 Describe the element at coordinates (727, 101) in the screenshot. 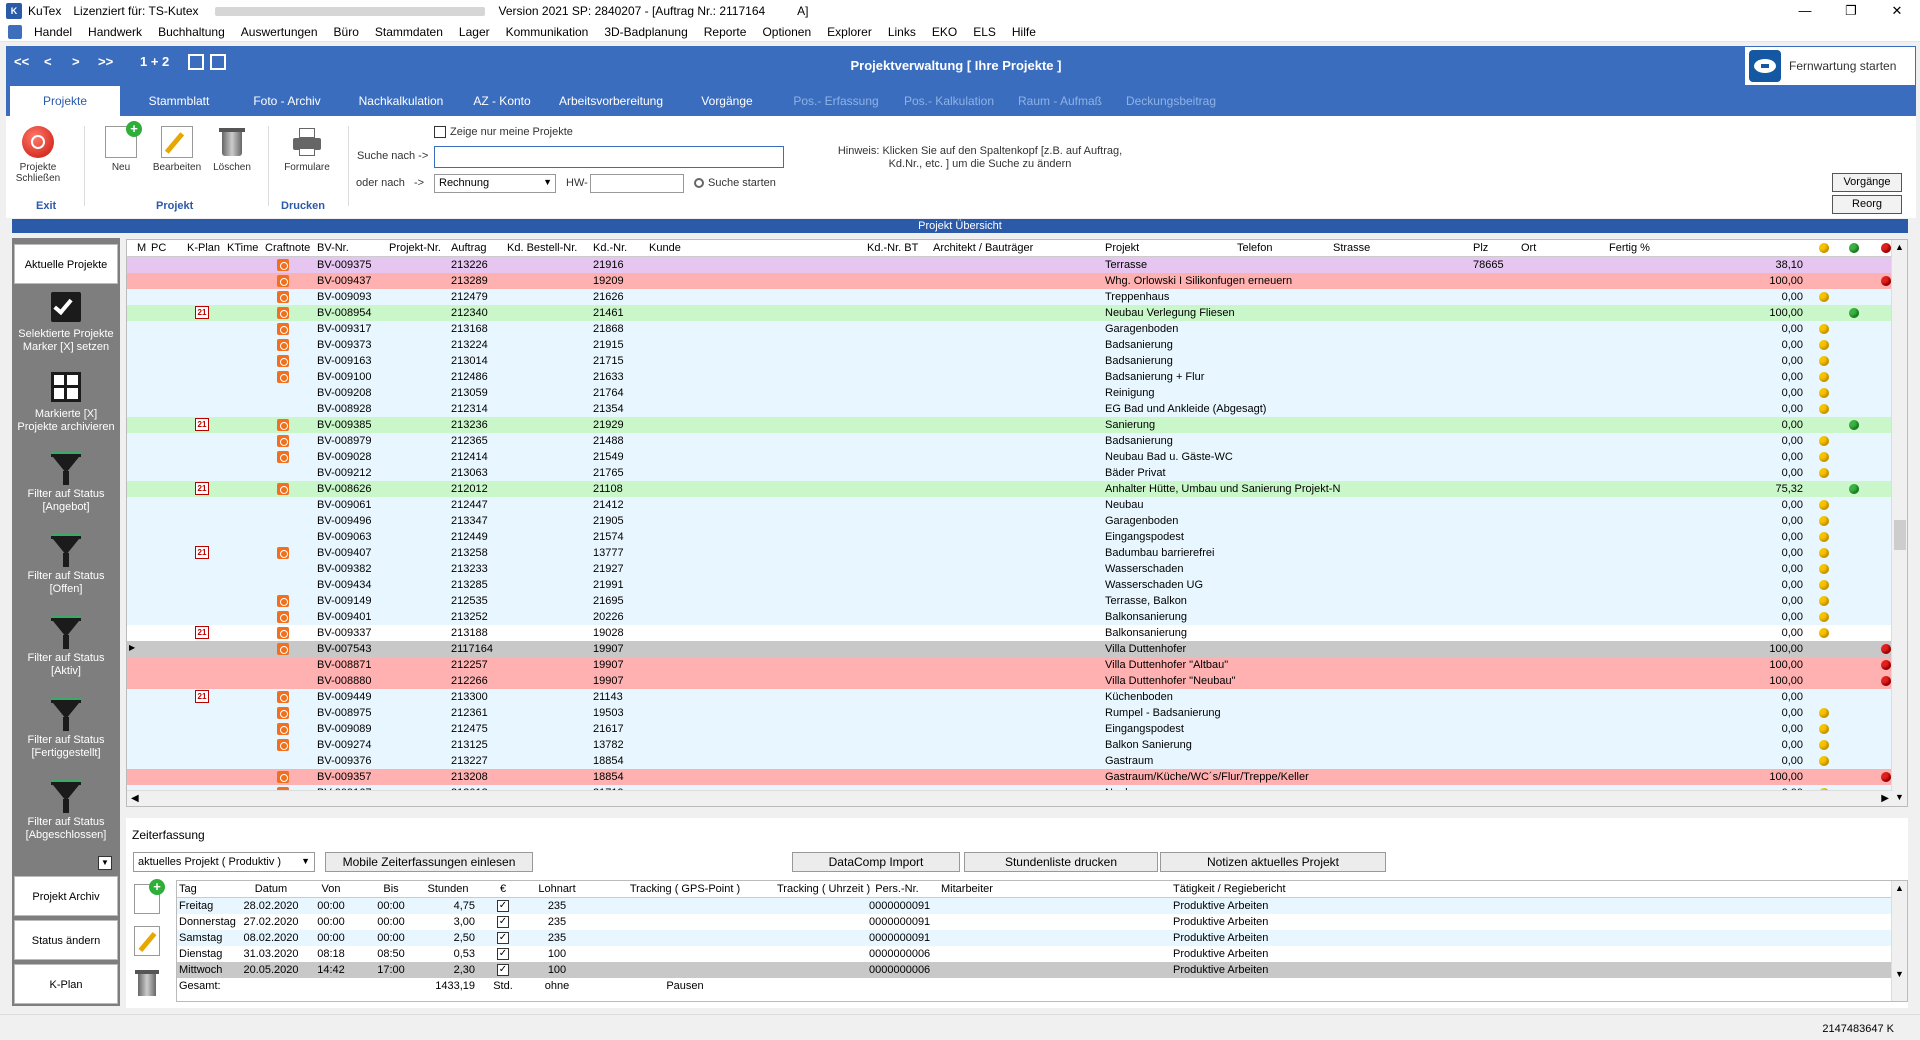

I see `tab-vorgaenge: Vorgänge` at that location.